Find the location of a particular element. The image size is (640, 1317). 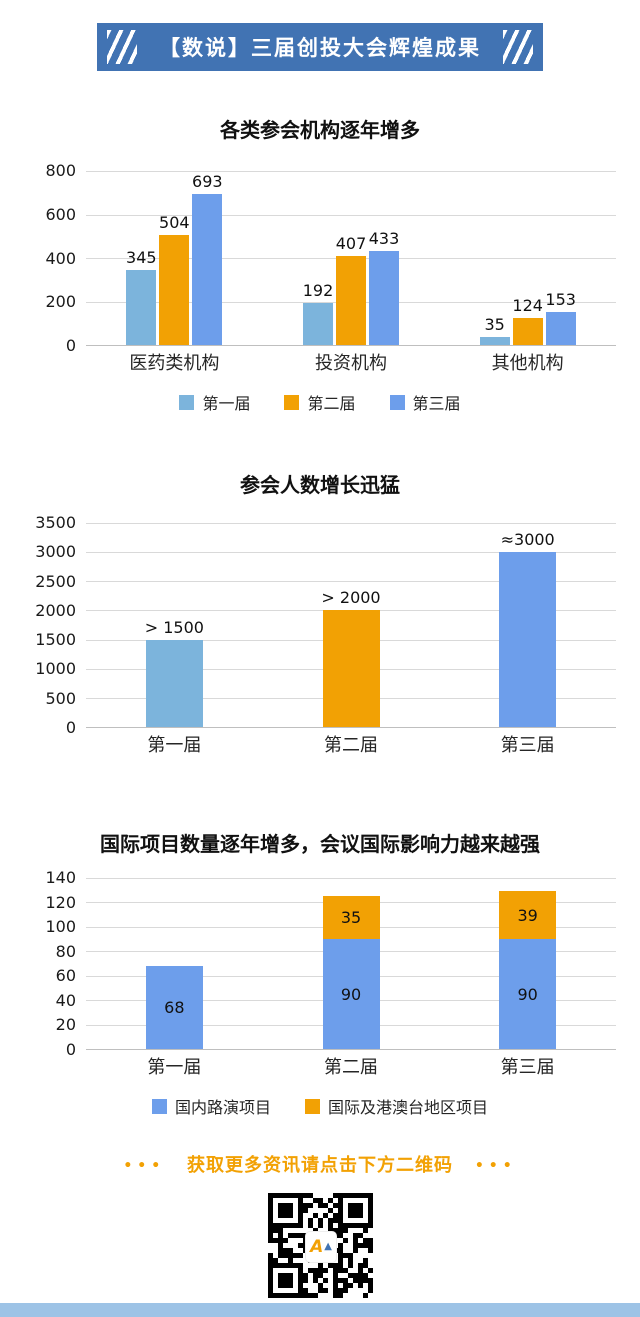

plot-area: 0 200 400 600 800 345 504 693 192 407 433 35 124 153 is located at coordinates (320, 258).